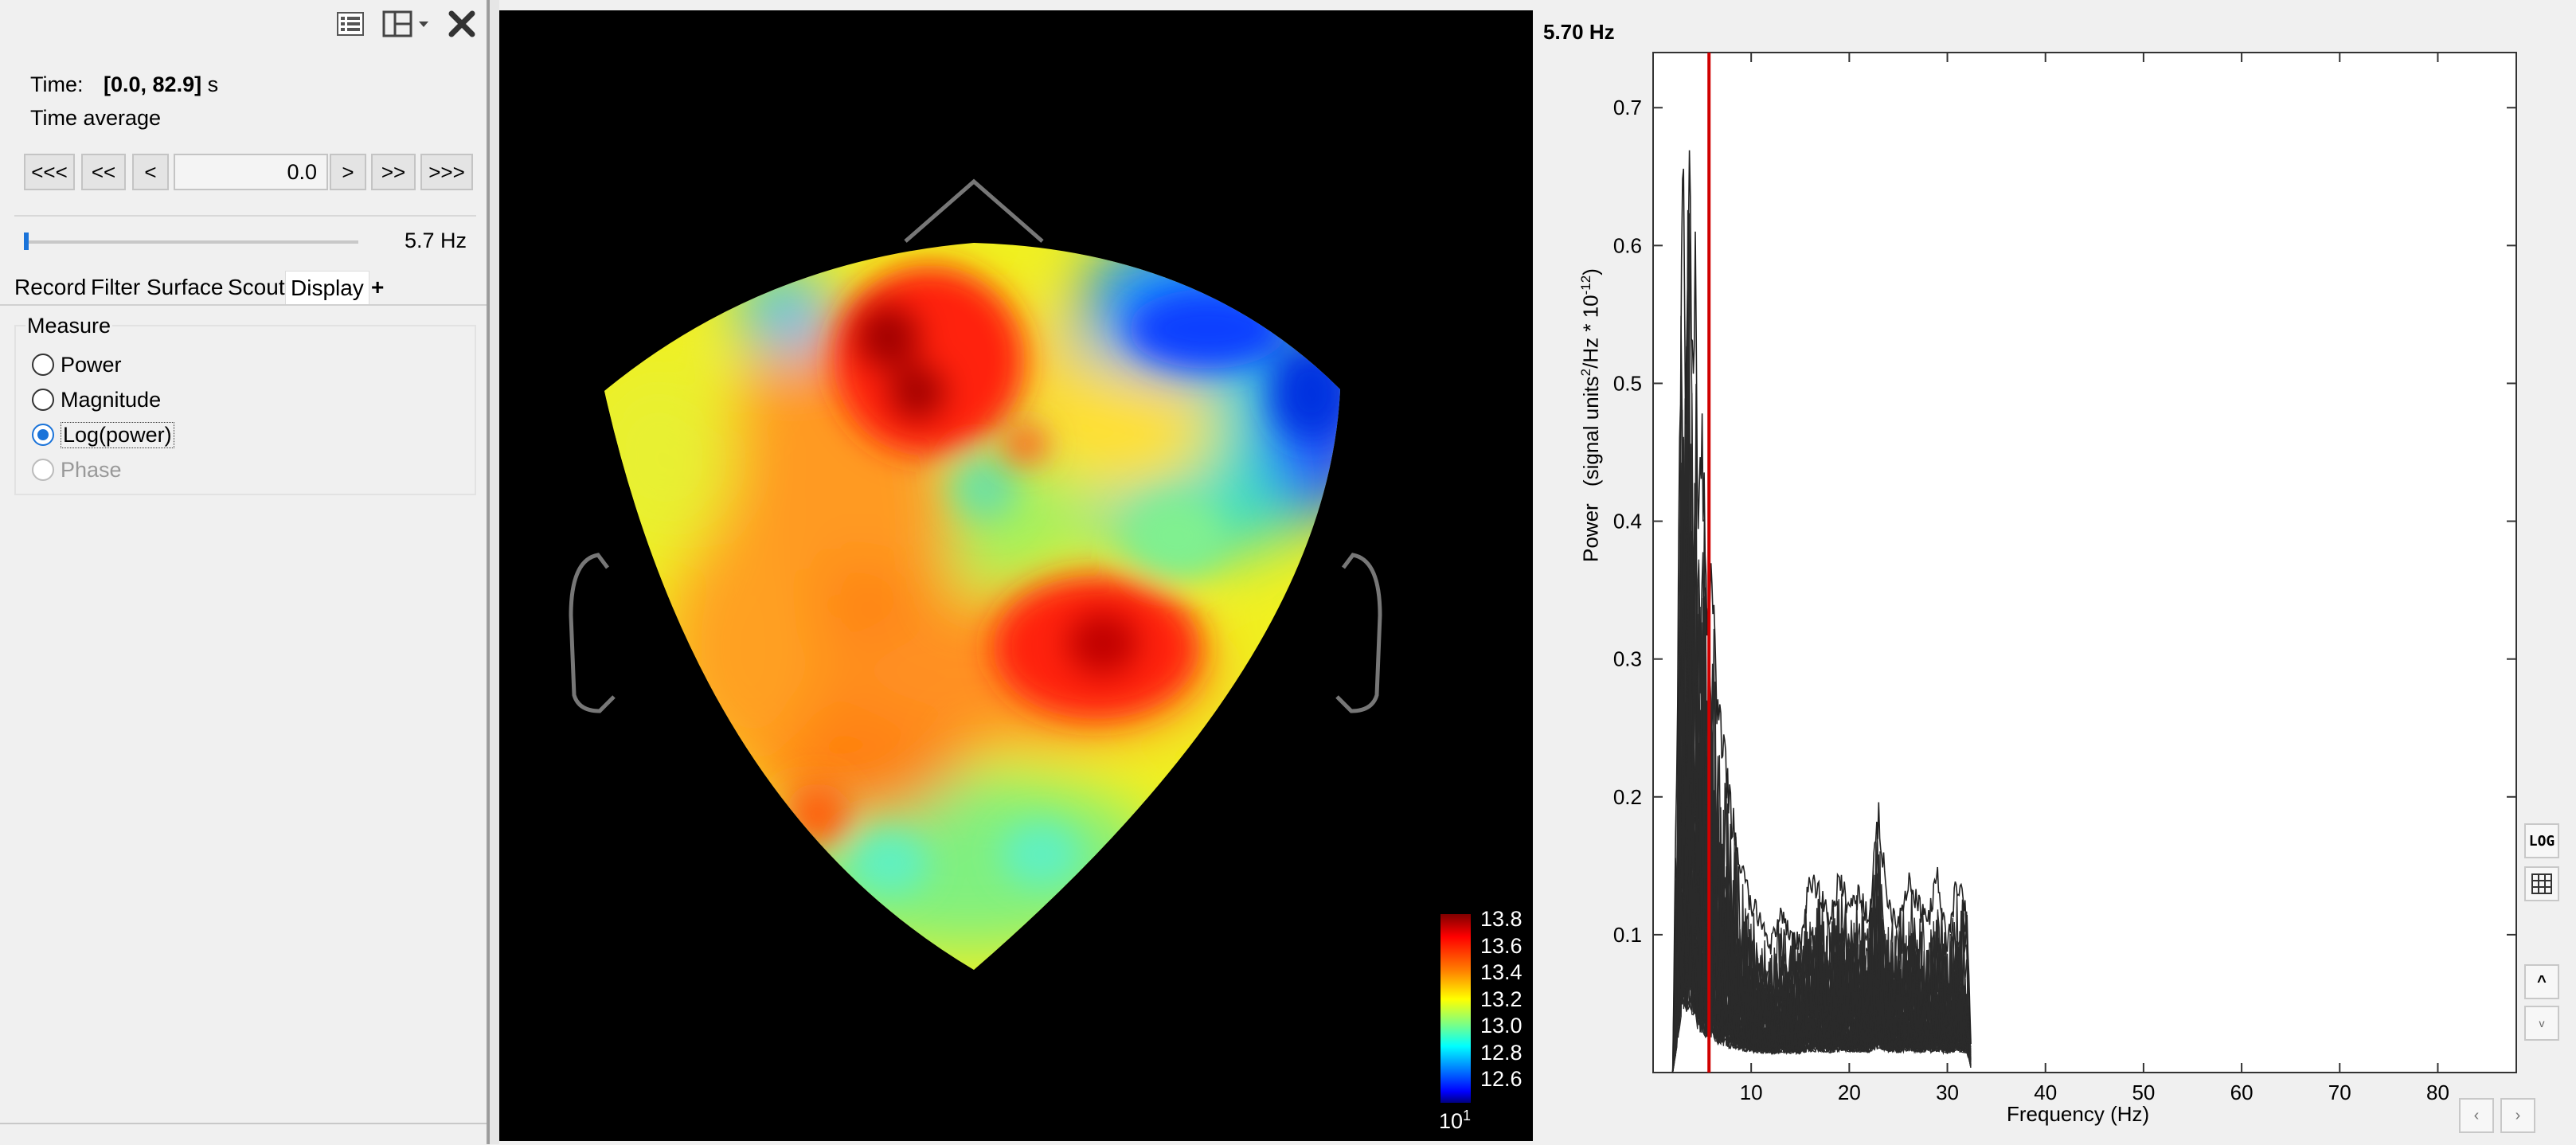  I want to click on time-value-input: 0.0, so click(251, 172).